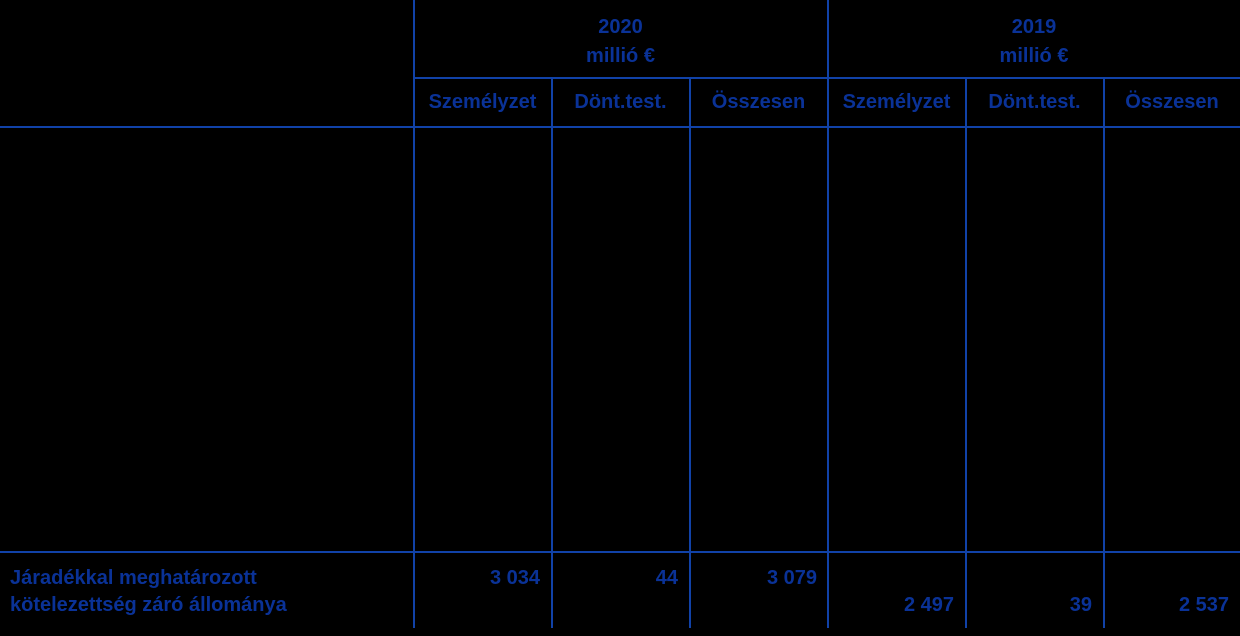 This screenshot has width=1240, height=636. What do you see at coordinates (1080, 605) in the screenshot?
I see `value-2019-decision-bodies: 39` at bounding box center [1080, 605].